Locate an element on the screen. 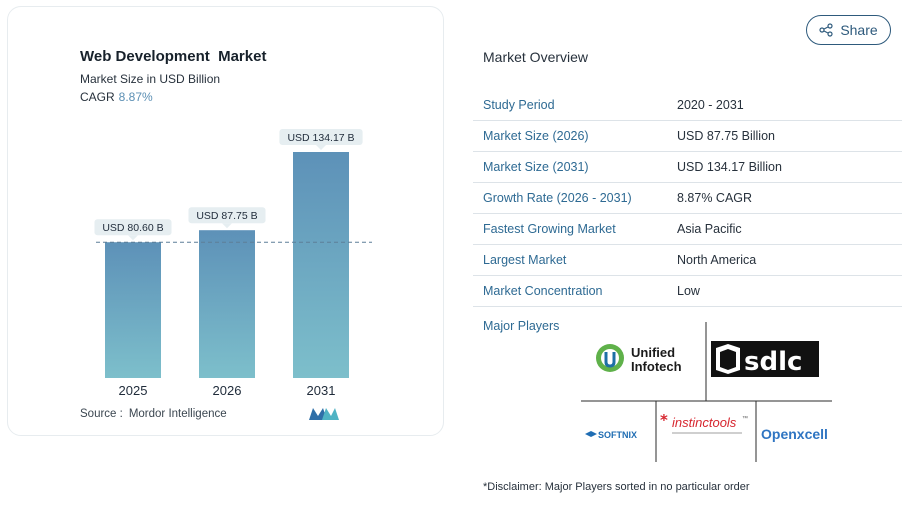 This screenshot has height=507, width=904. softnix-mark-icon is located at coordinates (591, 434).